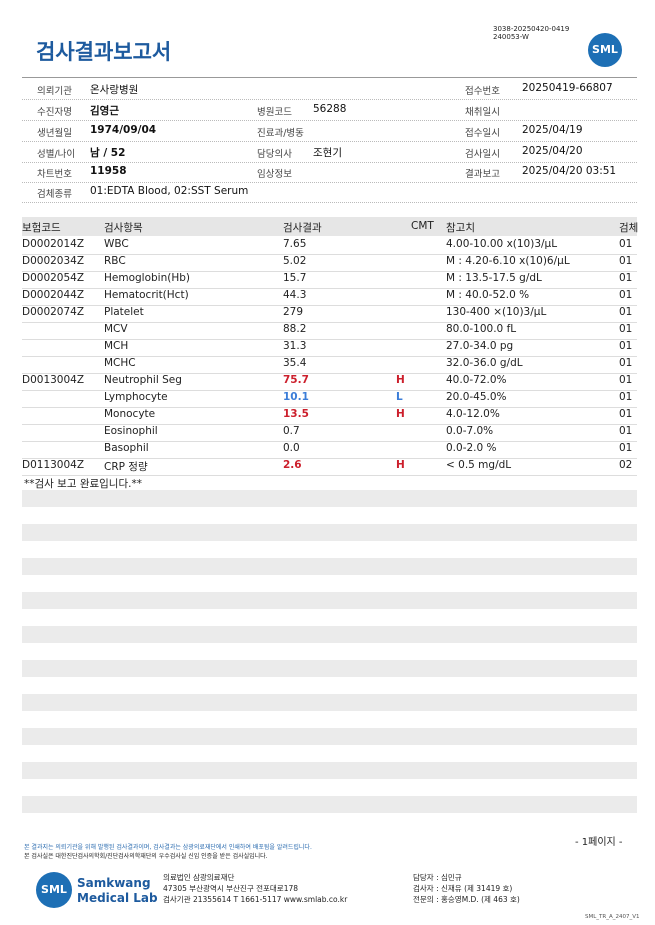  What do you see at coordinates (116, 329) in the screenshot?
I see `cell-item: MCV` at bounding box center [116, 329].